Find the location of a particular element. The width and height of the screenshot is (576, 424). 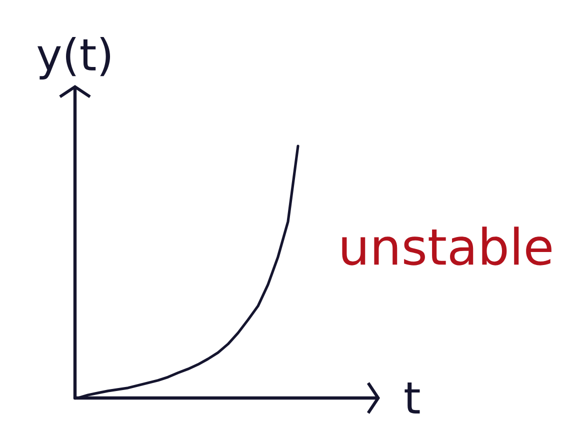

text: unstable is located at coordinates (447, 246).